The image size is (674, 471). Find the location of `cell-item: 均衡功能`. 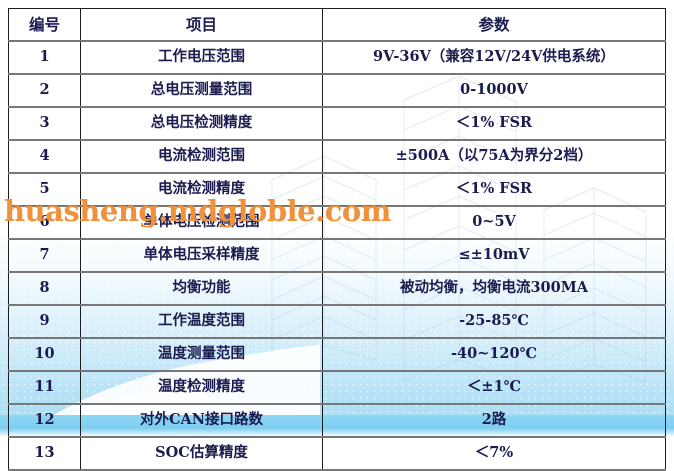

cell-item: 均衡功能 is located at coordinates (201, 288).